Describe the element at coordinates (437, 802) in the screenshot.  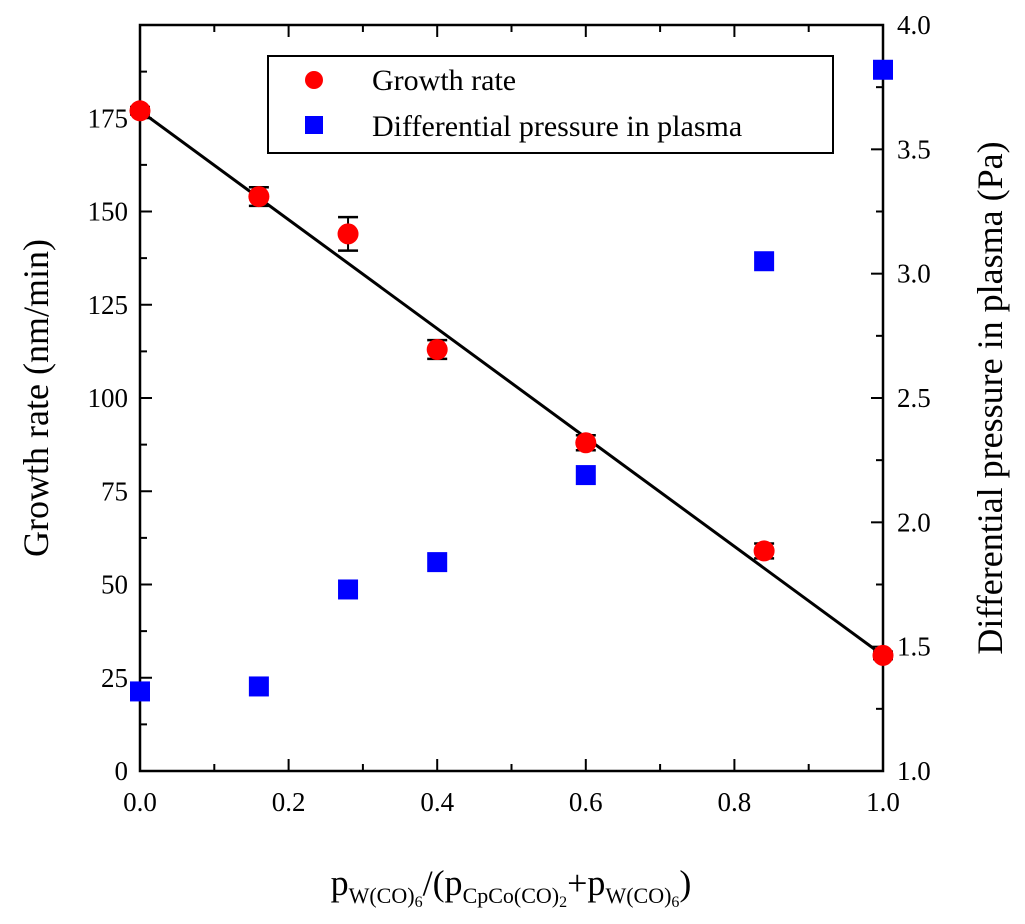
I see `x-tick-label: 0.4` at that location.